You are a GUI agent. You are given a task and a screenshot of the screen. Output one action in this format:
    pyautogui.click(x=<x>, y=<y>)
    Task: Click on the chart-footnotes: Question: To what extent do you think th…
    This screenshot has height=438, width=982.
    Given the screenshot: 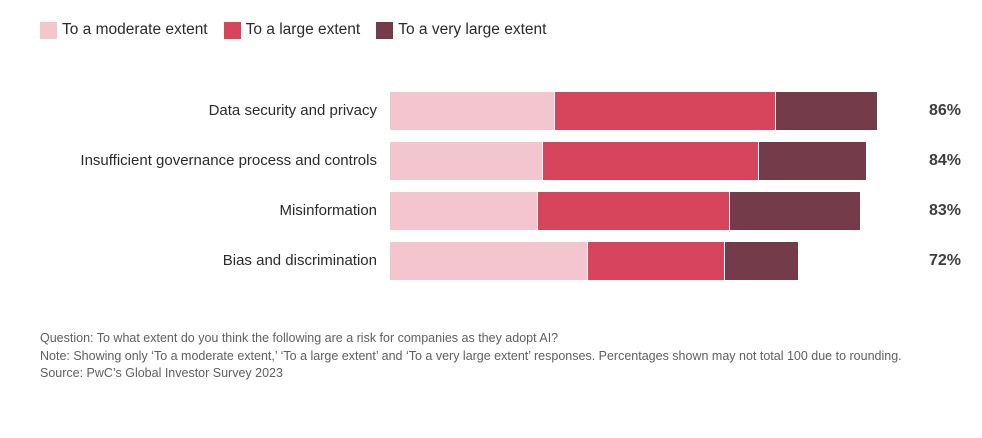 What is the action you would take?
    pyautogui.click(x=493, y=356)
    